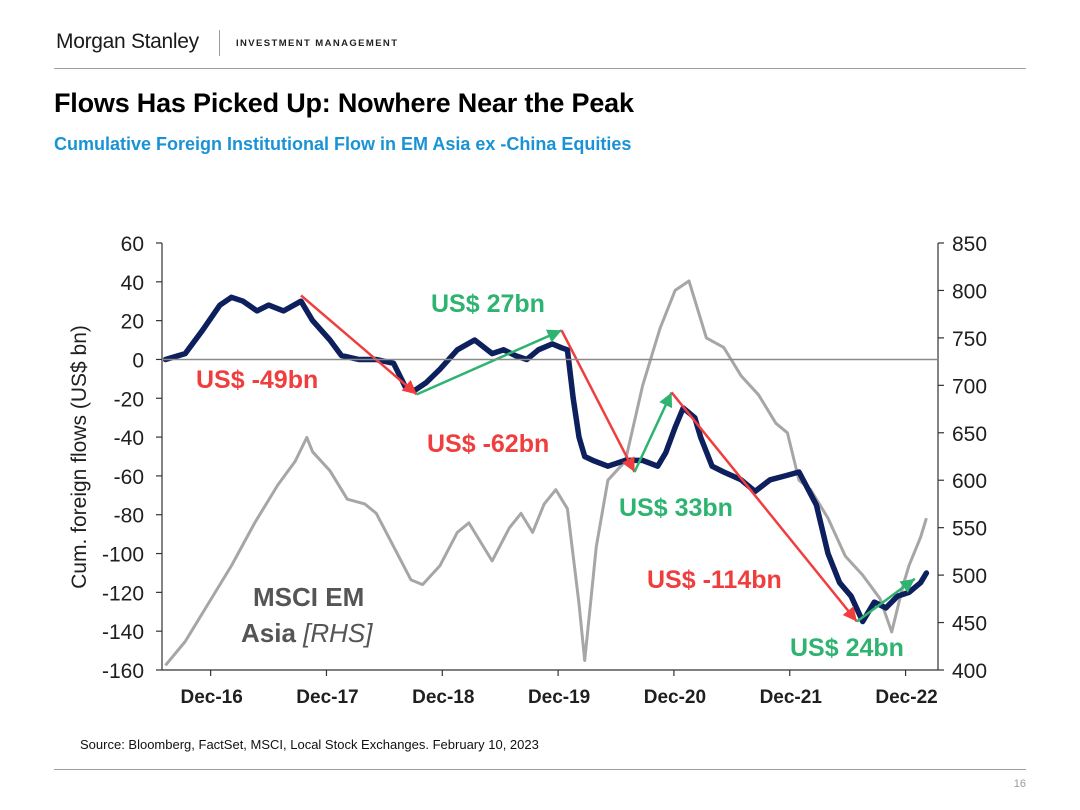 Image resolution: width=1080 pixels, height=810 pixels. What do you see at coordinates (488, 444) in the screenshot?
I see `flow-annotation: US$ -62bn` at bounding box center [488, 444].